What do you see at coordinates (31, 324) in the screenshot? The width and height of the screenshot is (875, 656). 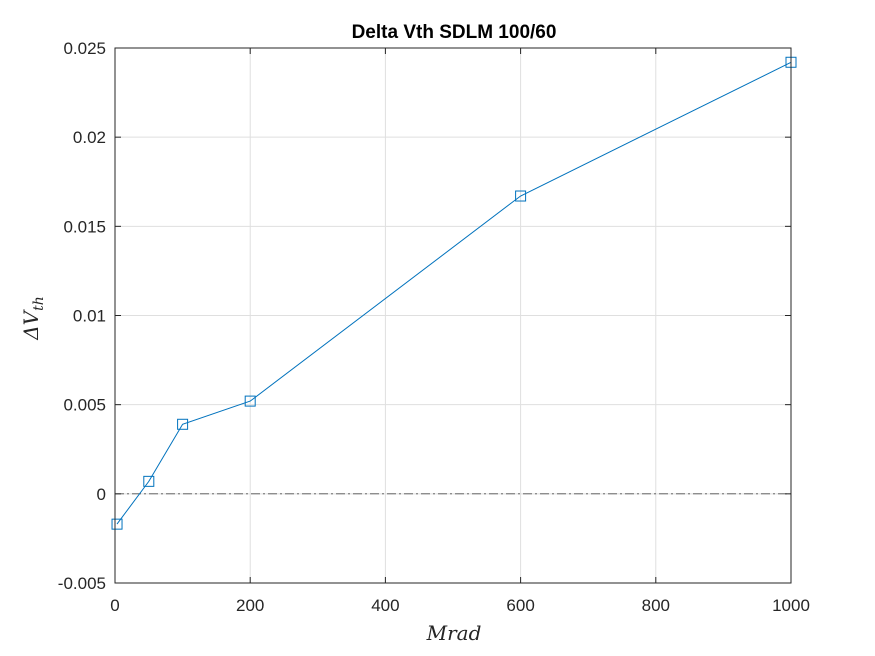 I see `y-axis-label-symbol: ΔV` at bounding box center [31, 324].